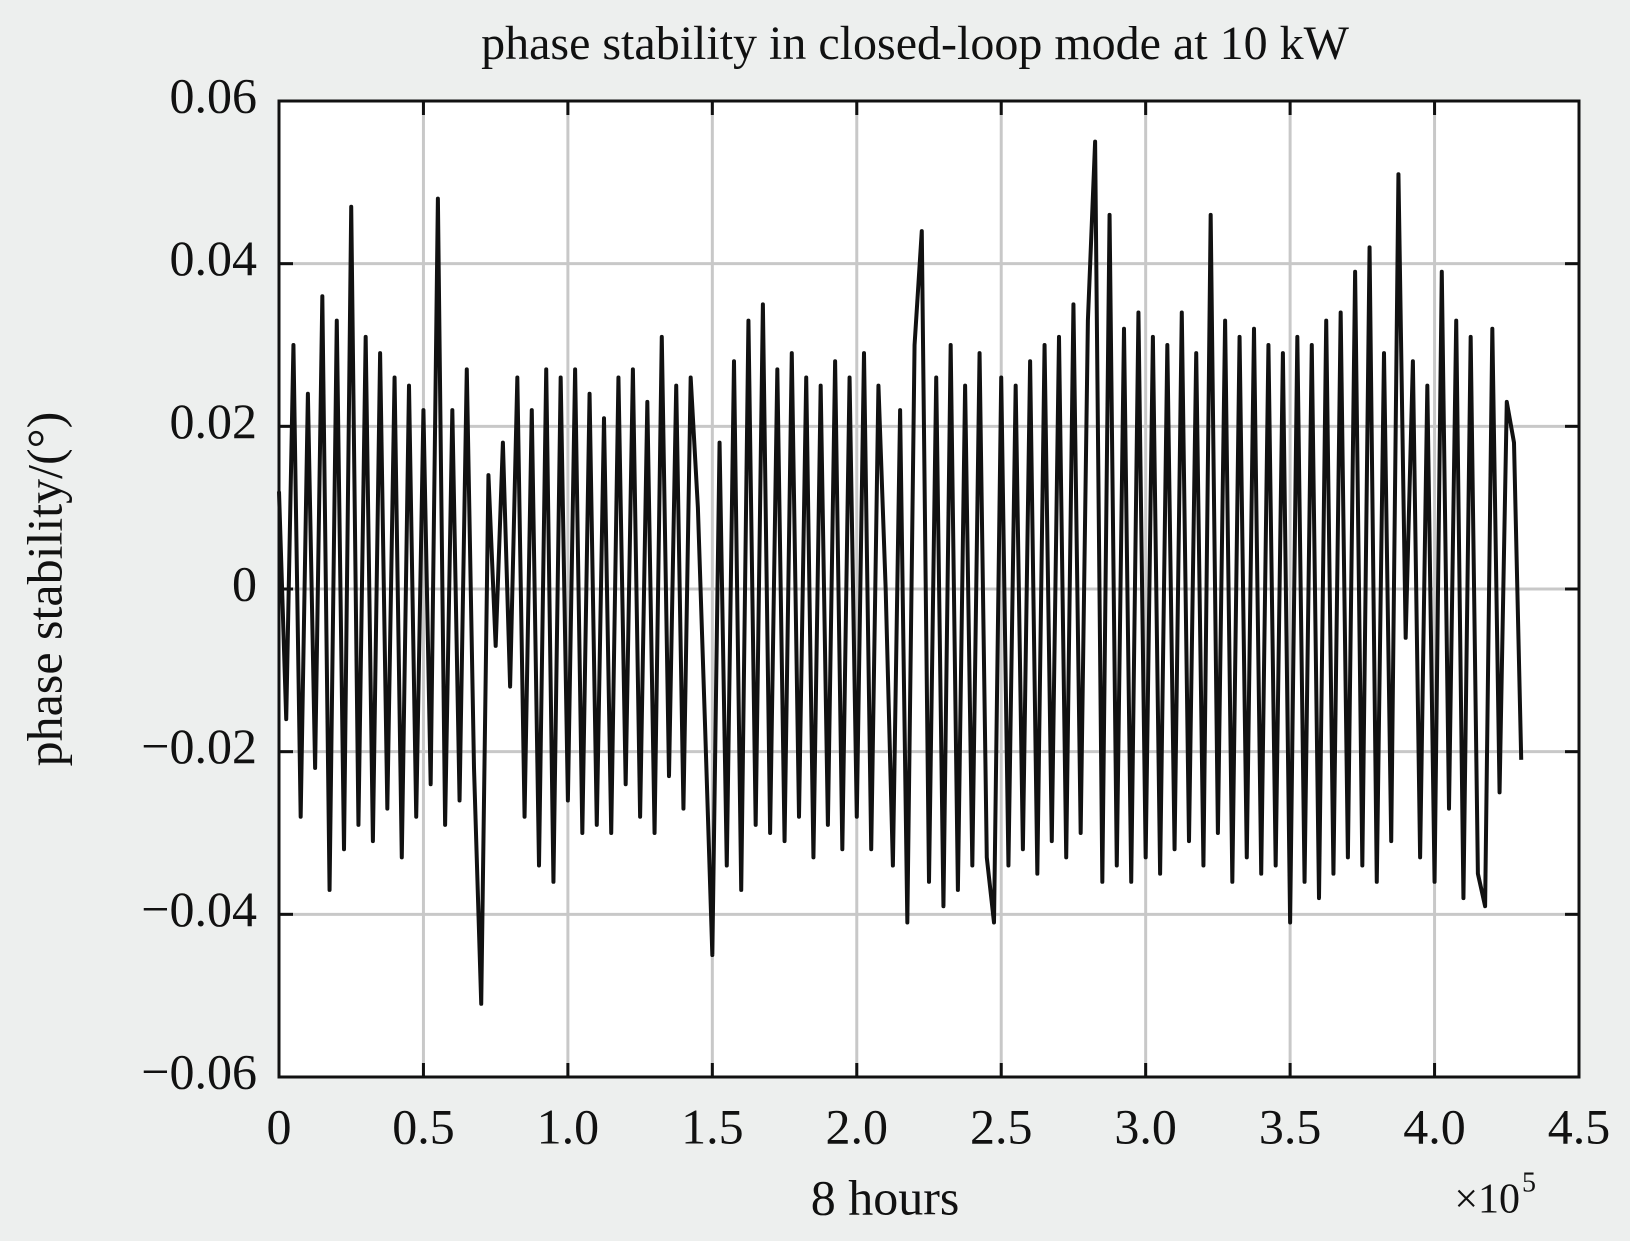 This screenshot has width=1630, height=1241. What do you see at coordinates (1487, 1200) in the screenshot?
I see `x-multiplier: ×10` at bounding box center [1487, 1200].